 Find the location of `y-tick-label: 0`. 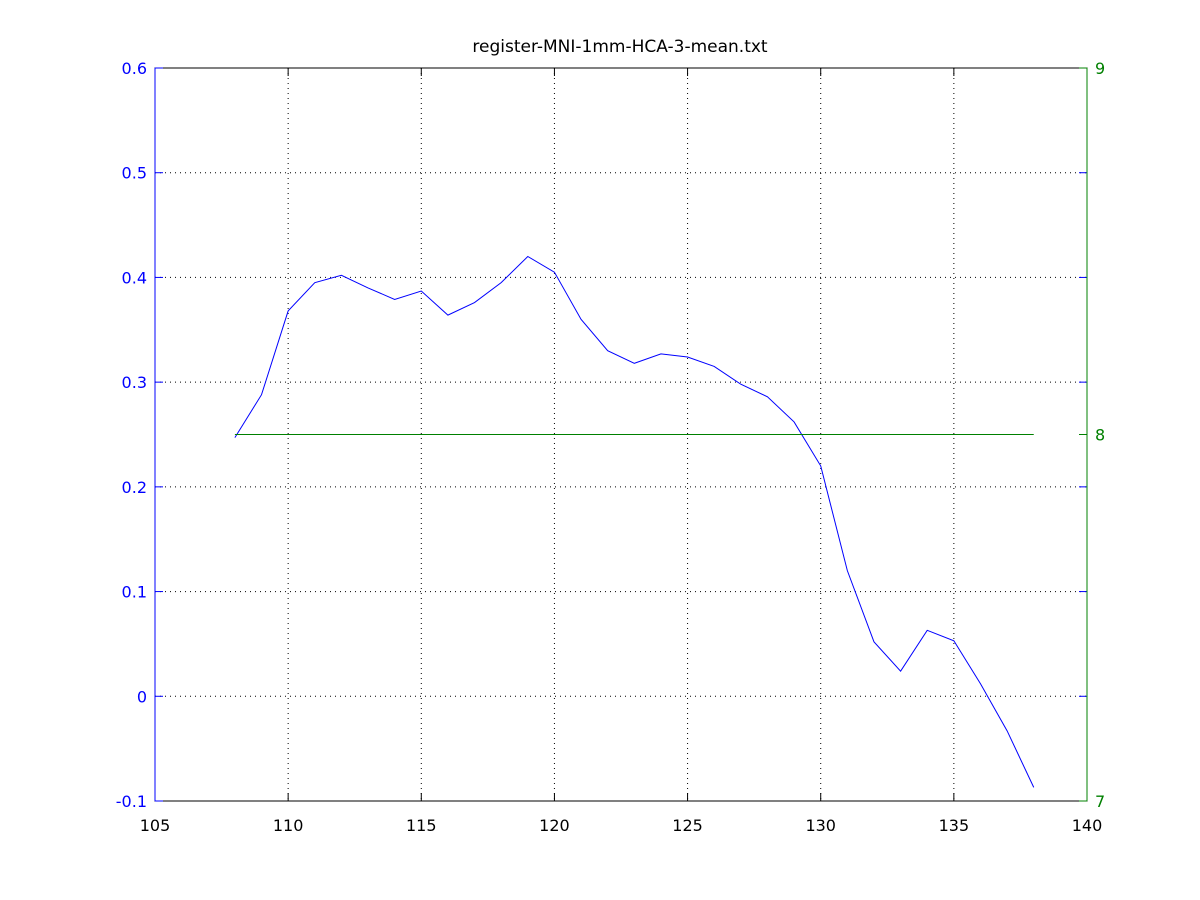

y-tick-label: 0 is located at coordinates (142, 696).